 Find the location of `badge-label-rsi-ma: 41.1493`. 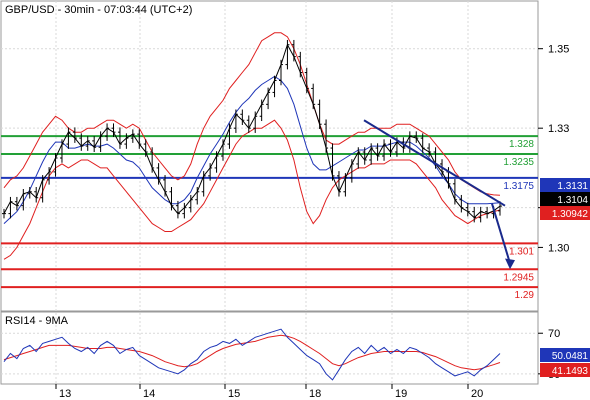

badge-label-rsi-ma: 41.1493 is located at coordinates (570, 371).